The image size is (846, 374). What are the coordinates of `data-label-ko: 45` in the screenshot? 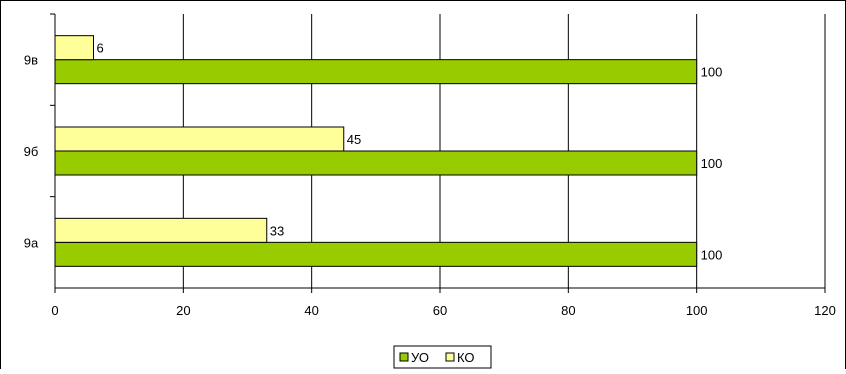 It's located at (354, 139).